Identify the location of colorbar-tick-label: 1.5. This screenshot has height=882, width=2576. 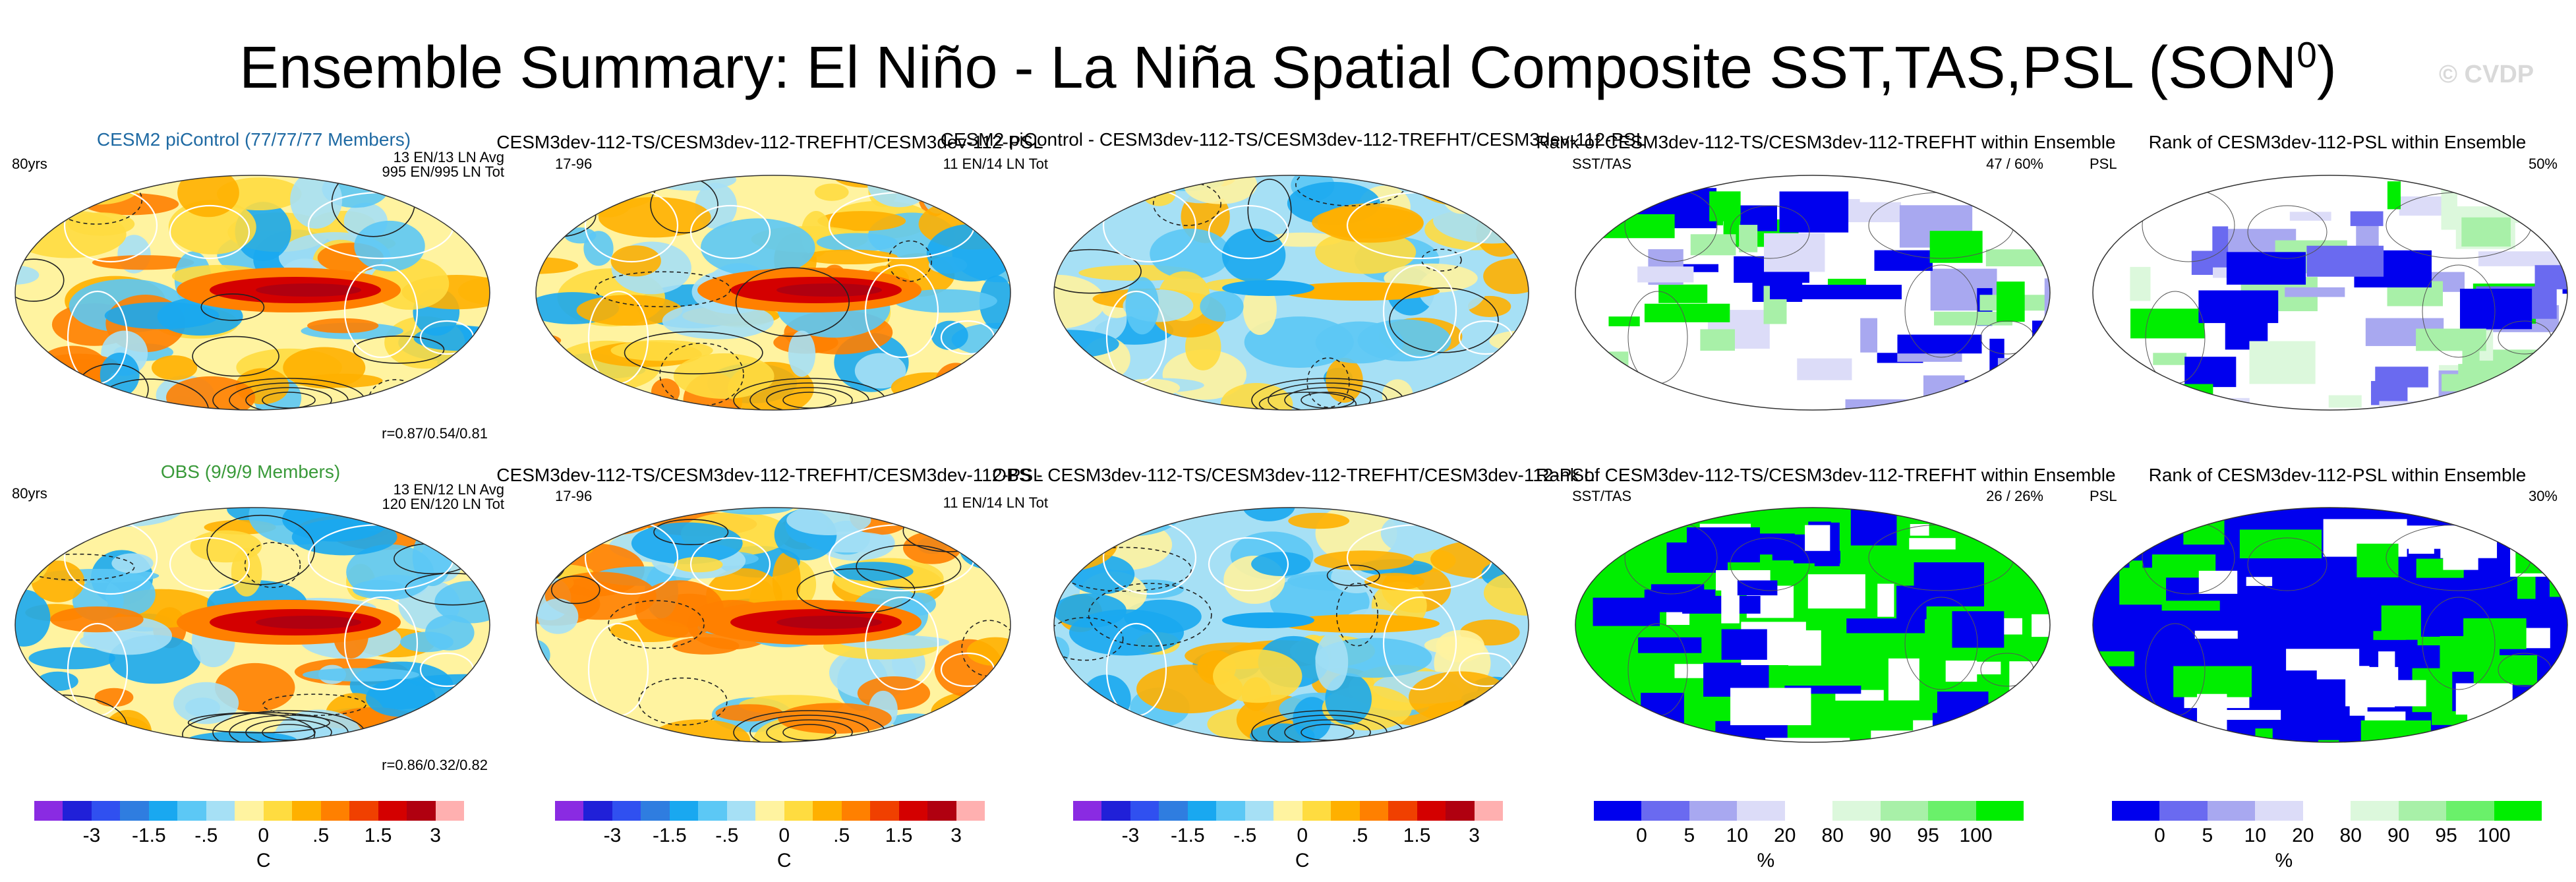
(899, 835).